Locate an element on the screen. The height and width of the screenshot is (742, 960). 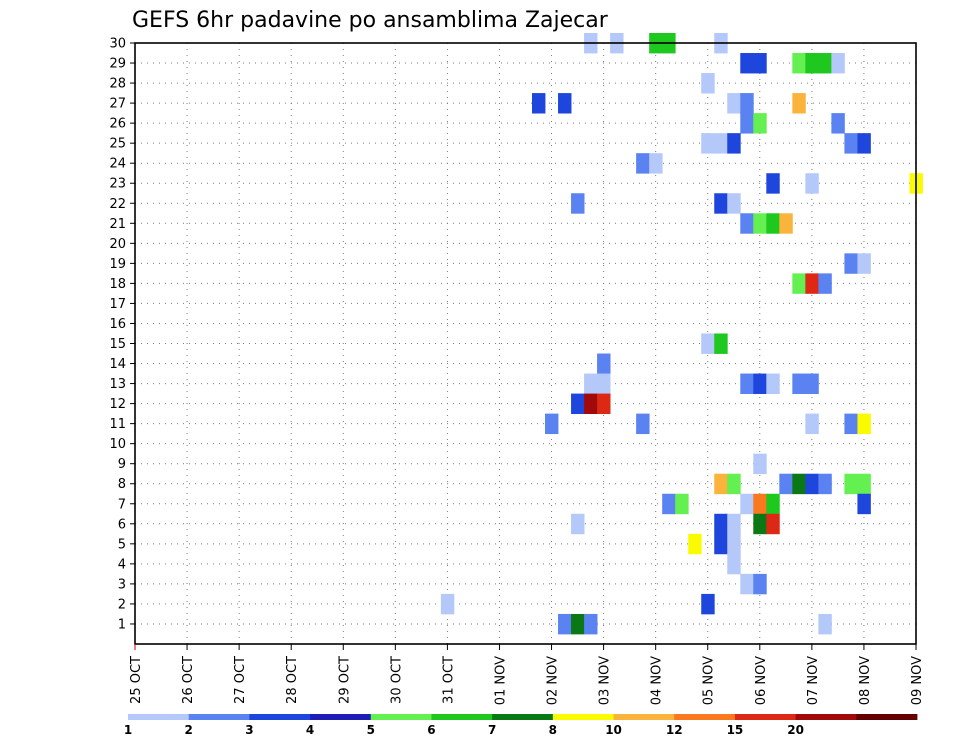
color-legend: 1 2 3 4 5 6 7 8 10 12 15 20 is located at coordinates (521, 725).